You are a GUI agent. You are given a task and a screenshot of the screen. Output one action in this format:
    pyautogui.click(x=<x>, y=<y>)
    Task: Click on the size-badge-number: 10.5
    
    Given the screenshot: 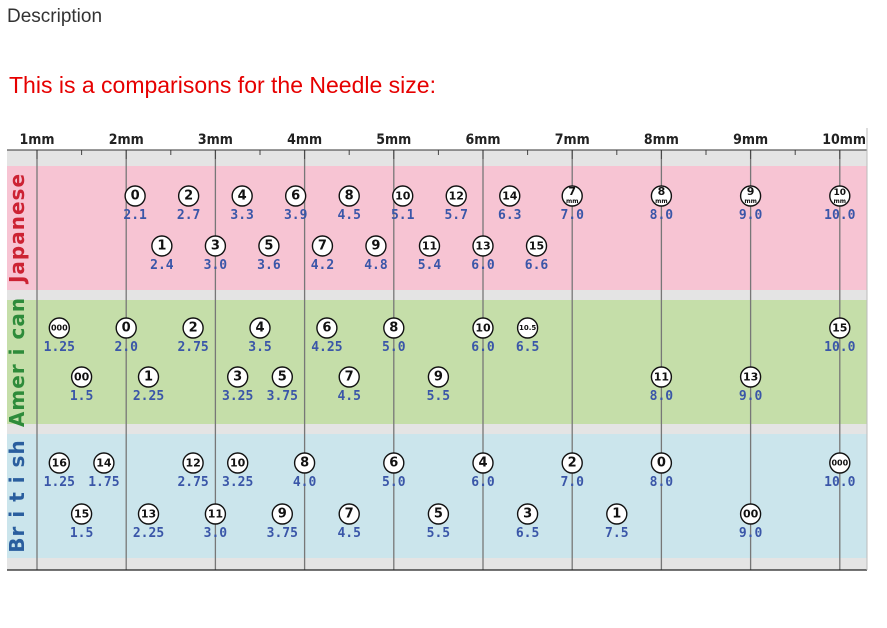 What is the action you would take?
    pyautogui.click(x=527, y=328)
    